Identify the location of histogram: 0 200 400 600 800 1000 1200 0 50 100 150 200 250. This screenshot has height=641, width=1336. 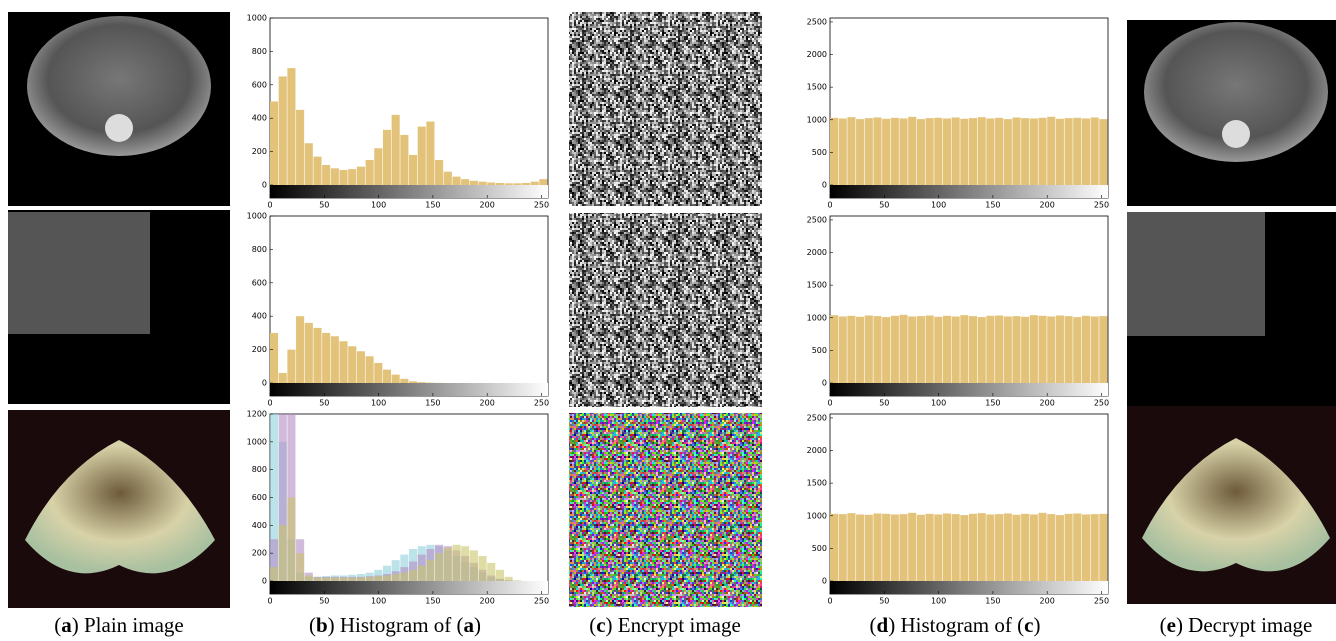
(398, 508).